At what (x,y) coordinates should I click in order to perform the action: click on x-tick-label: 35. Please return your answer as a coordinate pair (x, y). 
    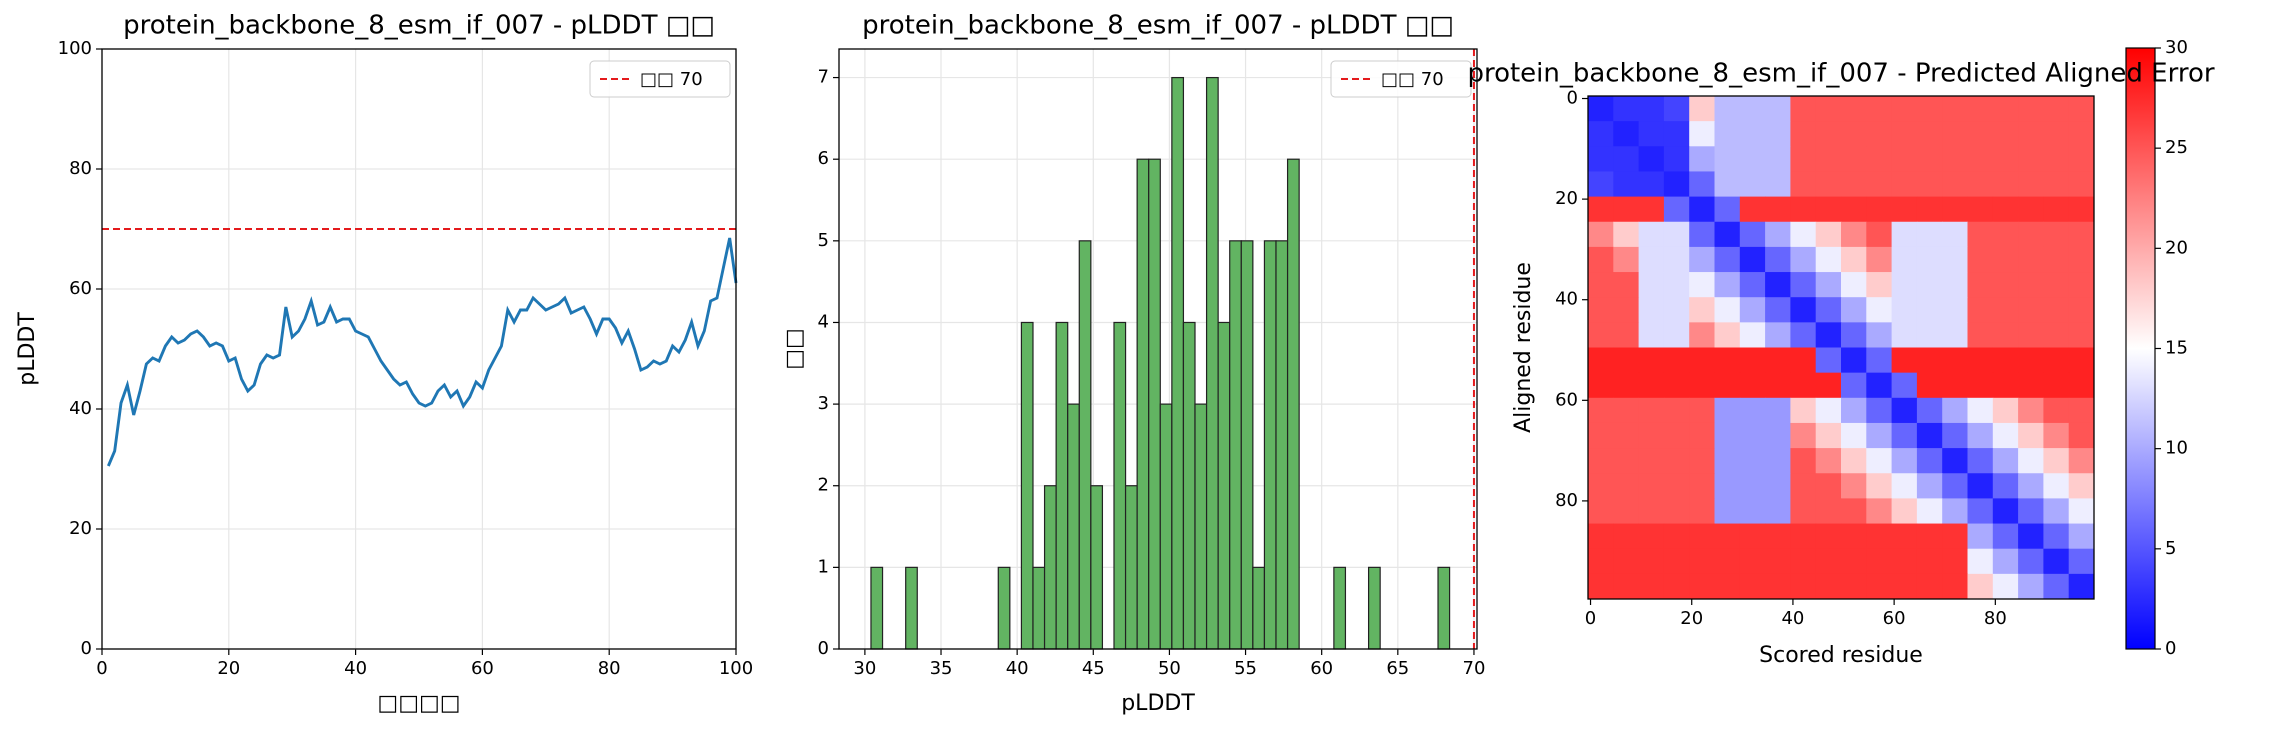
    Looking at the image, I should click on (941, 668).